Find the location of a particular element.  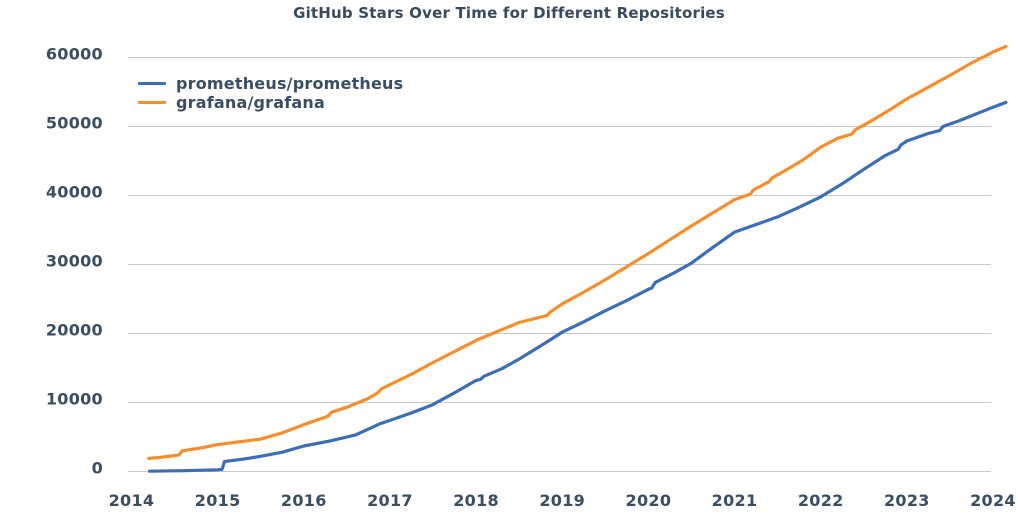

x-tick-label-2017: 2017 is located at coordinates (390, 500).